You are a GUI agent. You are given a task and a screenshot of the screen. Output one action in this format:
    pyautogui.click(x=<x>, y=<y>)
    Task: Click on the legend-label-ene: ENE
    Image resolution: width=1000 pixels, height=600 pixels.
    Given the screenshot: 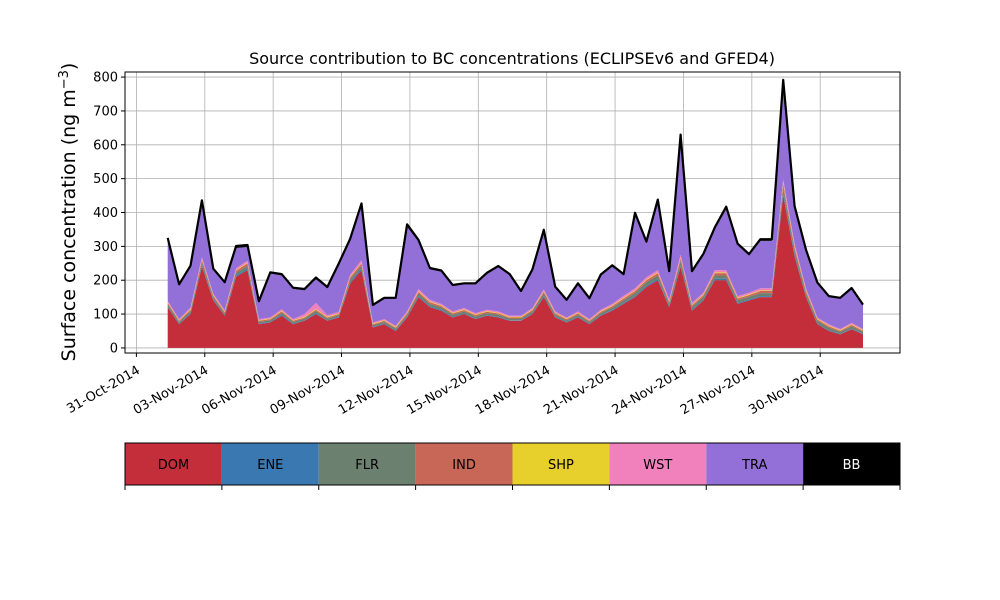 What is the action you would take?
    pyautogui.click(x=270, y=465)
    